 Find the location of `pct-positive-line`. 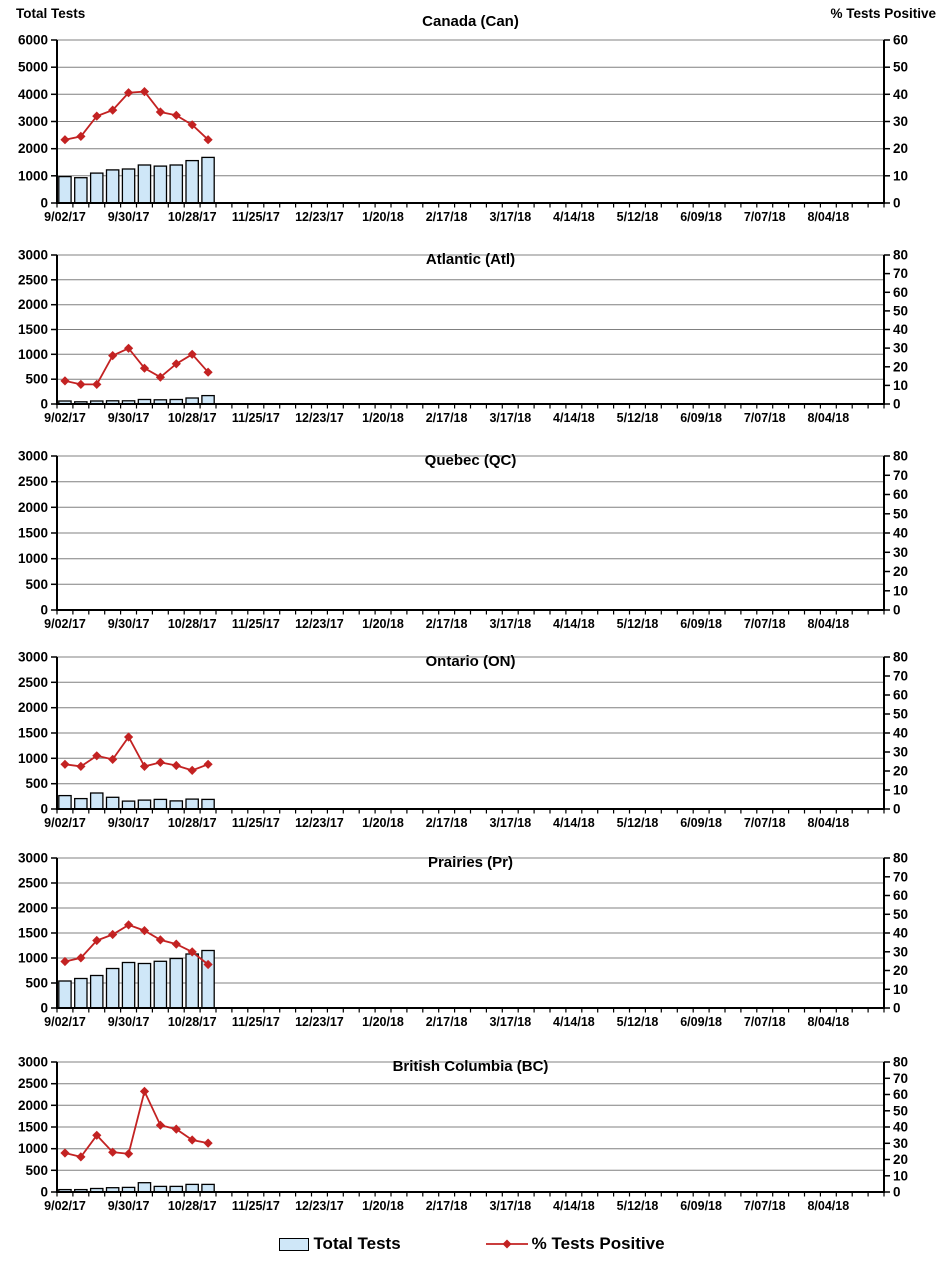

pct-positive-line is located at coordinates (136, 753).